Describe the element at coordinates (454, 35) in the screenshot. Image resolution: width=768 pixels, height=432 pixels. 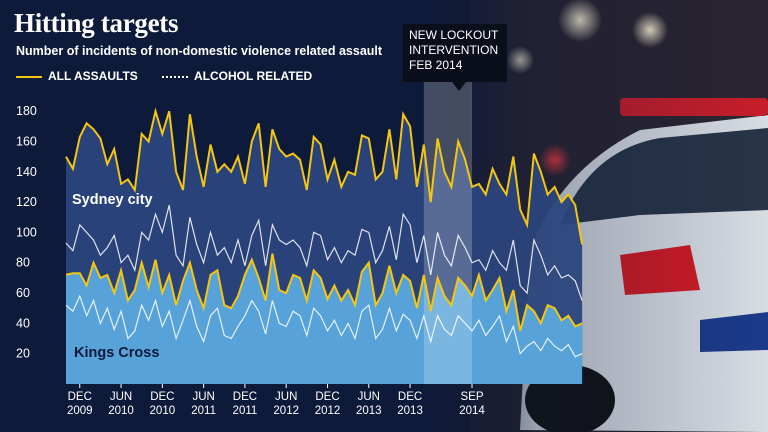
I see `callout-line: NEW LOCKOUT` at that location.